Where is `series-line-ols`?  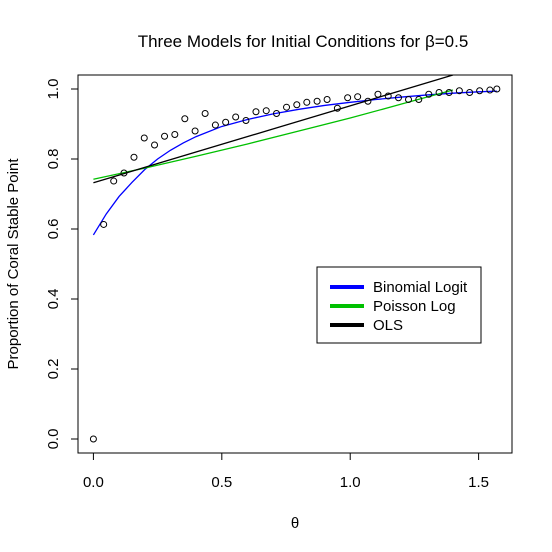 series-line-ols is located at coordinates (273, 129).